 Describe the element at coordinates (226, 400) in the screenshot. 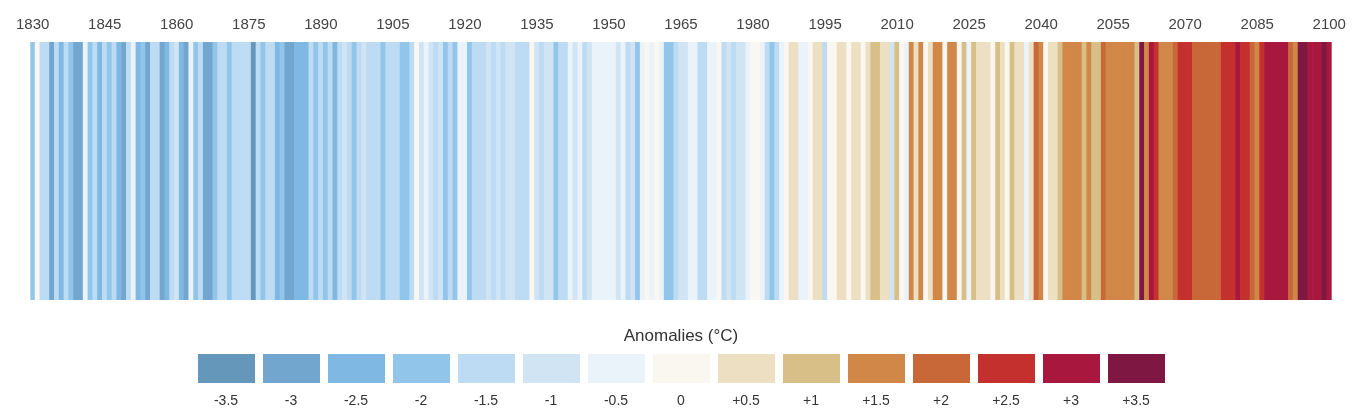

I see `color-bar-label: -3.5` at that location.